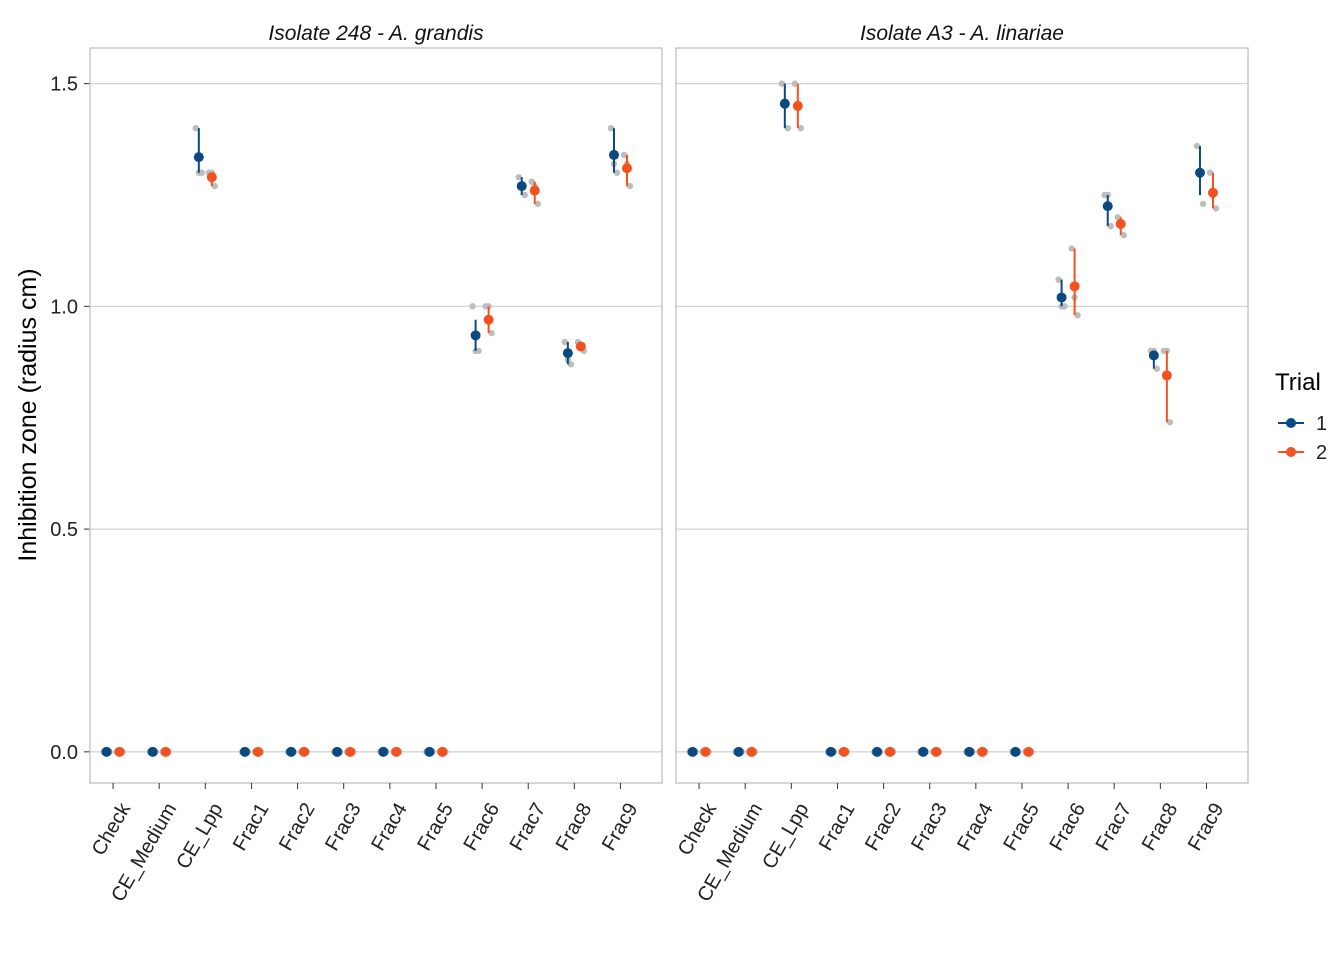  What do you see at coordinates (64, 753) in the screenshot?
I see `y-tick-label: 0.0` at bounding box center [64, 753].